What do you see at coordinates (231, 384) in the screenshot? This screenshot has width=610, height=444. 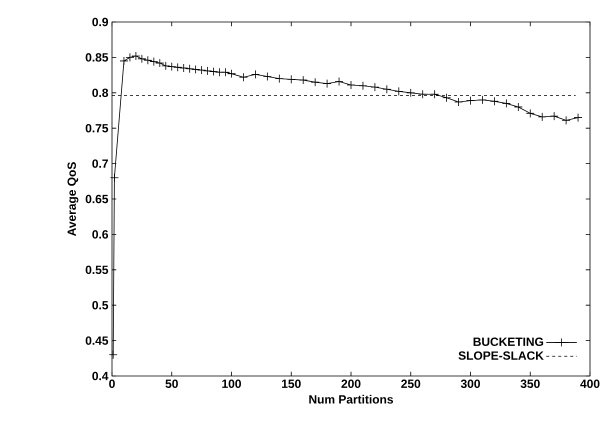 I see `x-tick-label: 100` at bounding box center [231, 384].